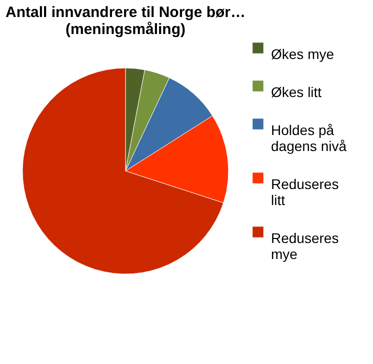 The width and height of the screenshot is (373, 364). What do you see at coordinates (305, 192) in the screenshot?
I see `legend-label: Reduseres litt` at bounding box center [305, 192].